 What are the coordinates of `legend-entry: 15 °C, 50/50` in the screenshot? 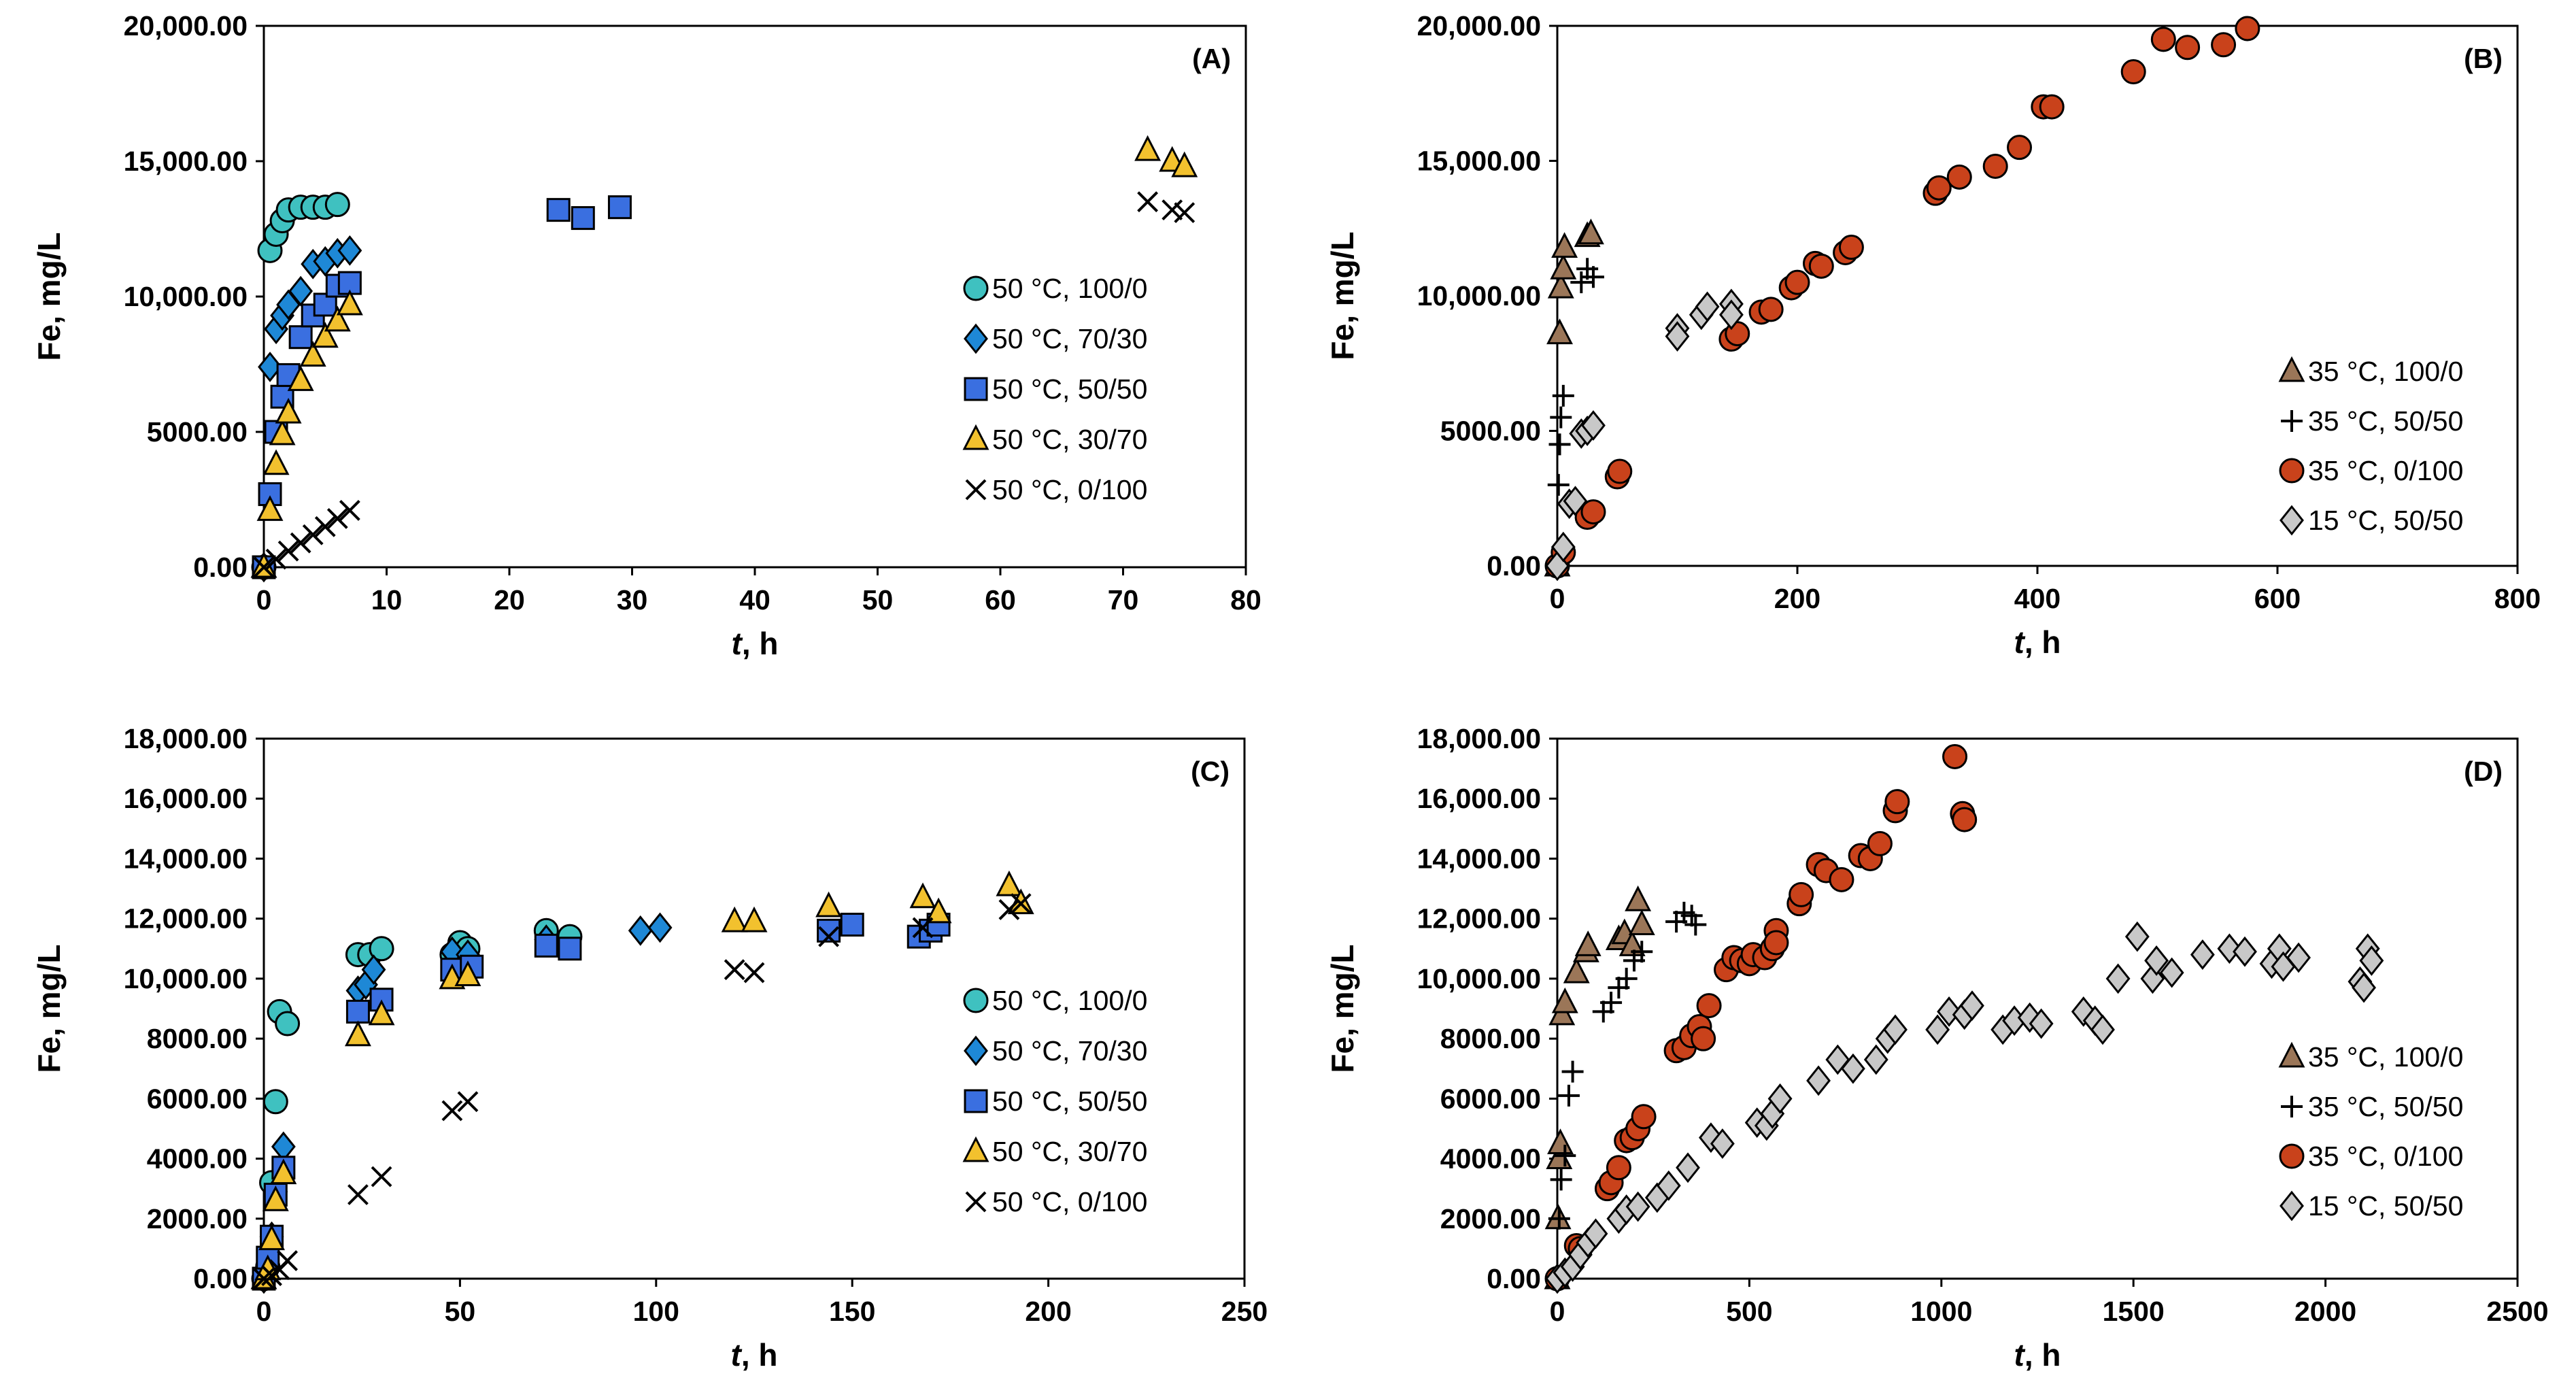 It's located at (2385, 1206).